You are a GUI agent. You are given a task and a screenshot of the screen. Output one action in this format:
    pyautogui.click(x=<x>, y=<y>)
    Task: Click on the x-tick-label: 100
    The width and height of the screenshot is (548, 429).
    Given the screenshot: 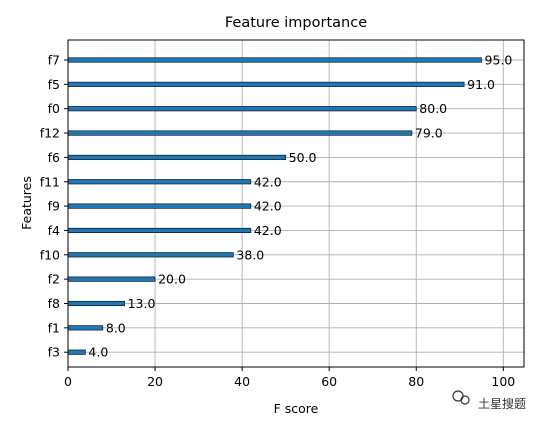 What is the action you would take?
    pyautogui.click(x=503, y=381)
    